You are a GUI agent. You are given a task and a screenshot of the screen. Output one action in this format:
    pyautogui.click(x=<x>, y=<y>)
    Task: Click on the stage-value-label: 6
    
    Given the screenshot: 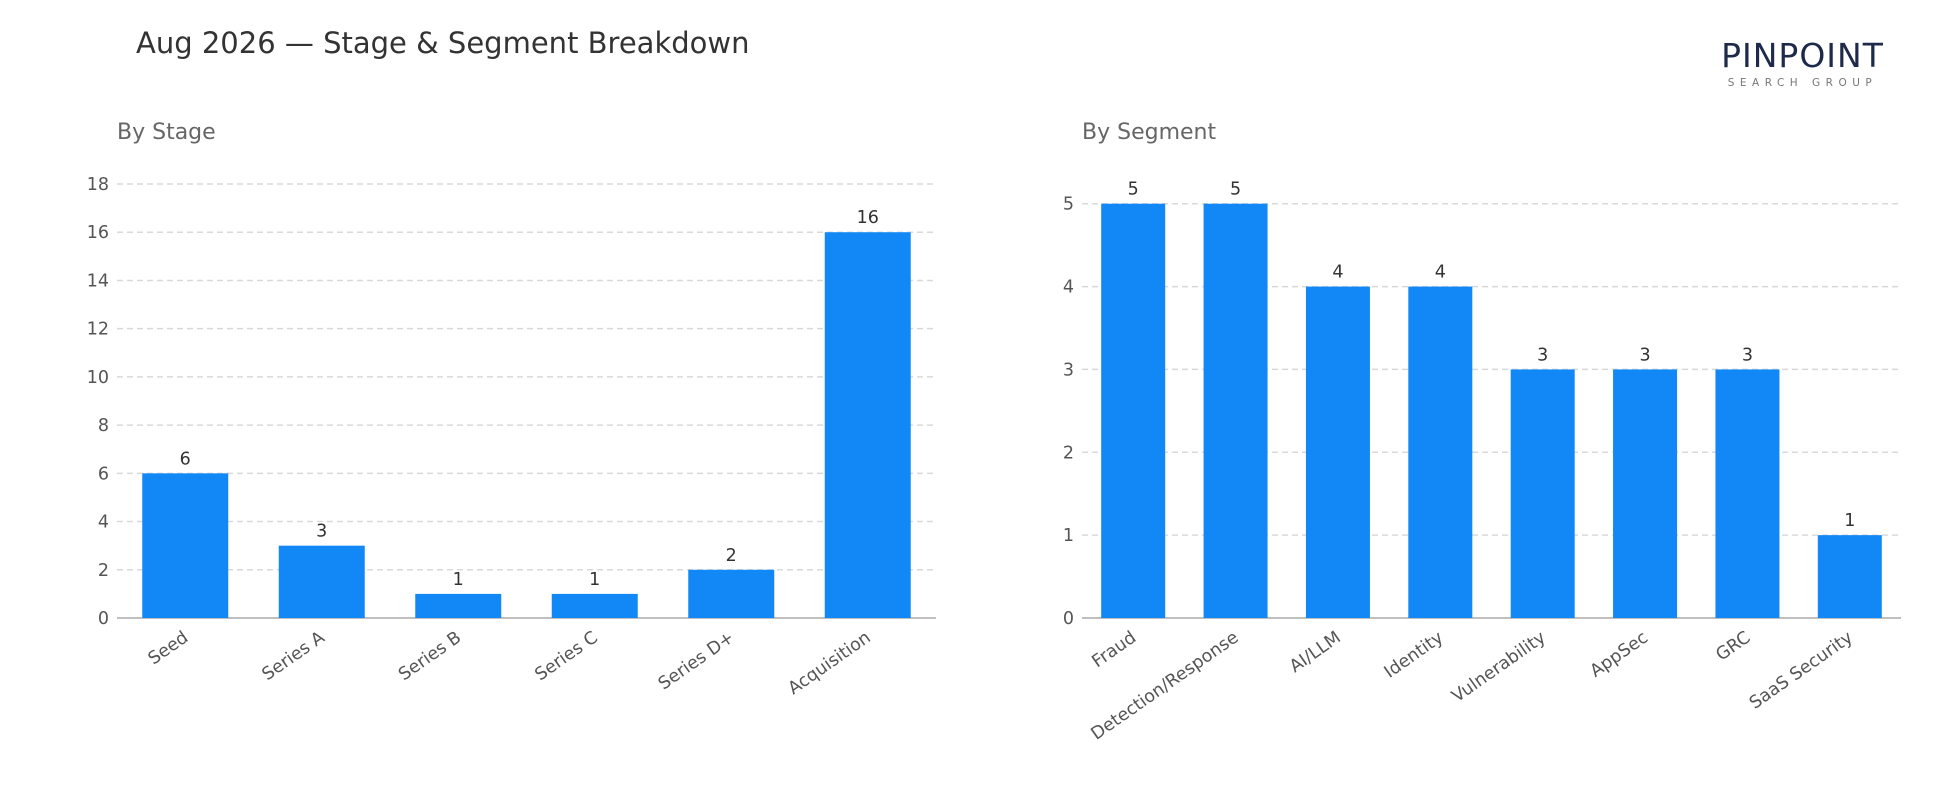 What is the action you would take?
    pyautogui.click(x=185, y=459)
    